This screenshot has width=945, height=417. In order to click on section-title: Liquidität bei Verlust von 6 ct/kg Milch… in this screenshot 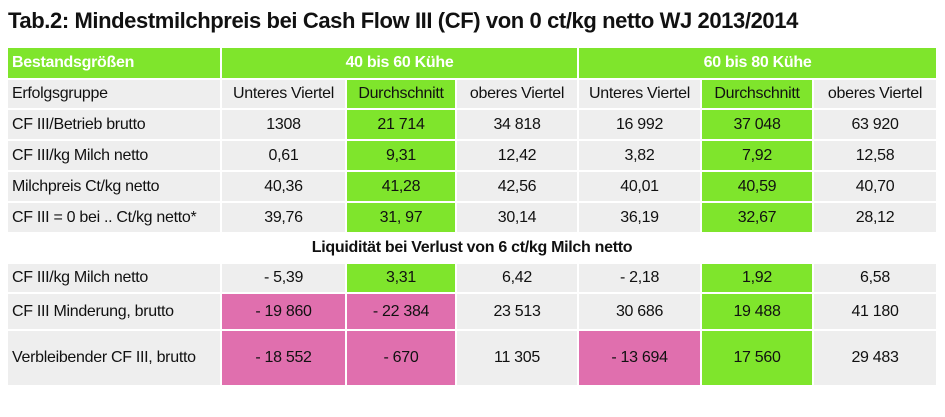, I will do `click(472, 248)`.